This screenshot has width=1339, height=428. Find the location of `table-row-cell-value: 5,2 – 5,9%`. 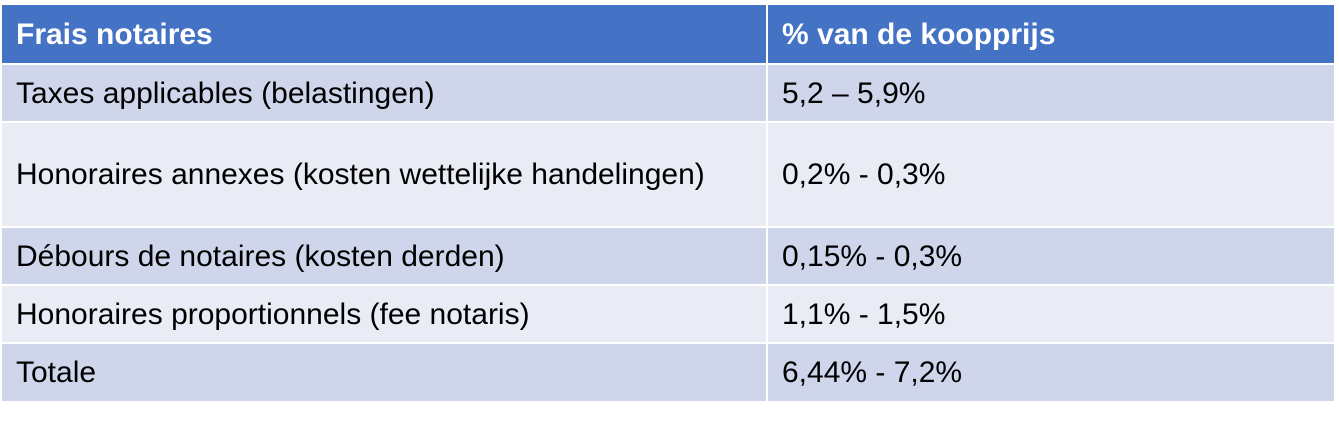

table-row-cell-value: 5,2 – 5,9% is located at coordinates (1051, 92).